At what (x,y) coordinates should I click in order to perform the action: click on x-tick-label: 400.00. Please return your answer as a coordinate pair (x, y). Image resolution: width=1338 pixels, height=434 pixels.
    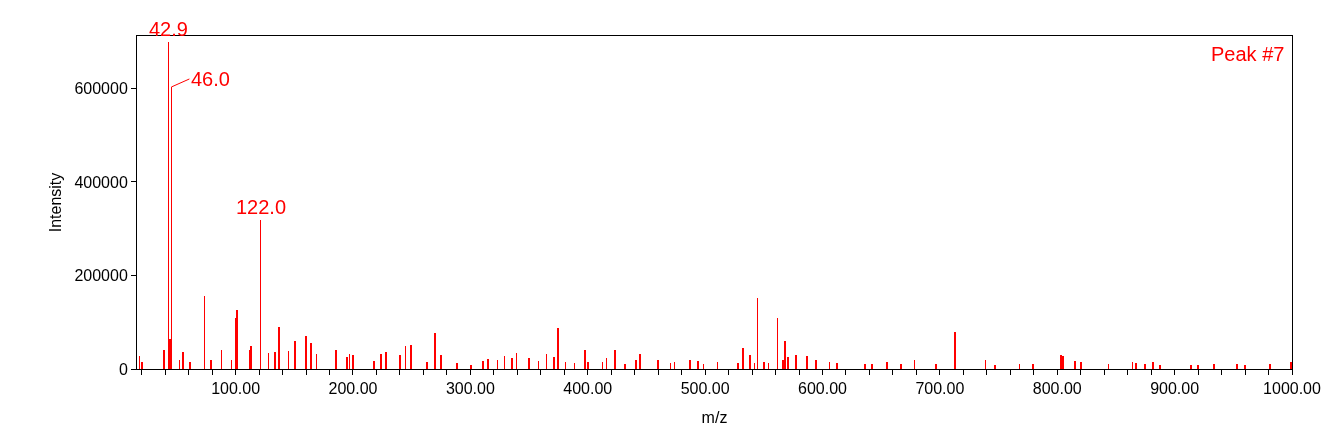
    Looking at the image, I should click on (588, 389).